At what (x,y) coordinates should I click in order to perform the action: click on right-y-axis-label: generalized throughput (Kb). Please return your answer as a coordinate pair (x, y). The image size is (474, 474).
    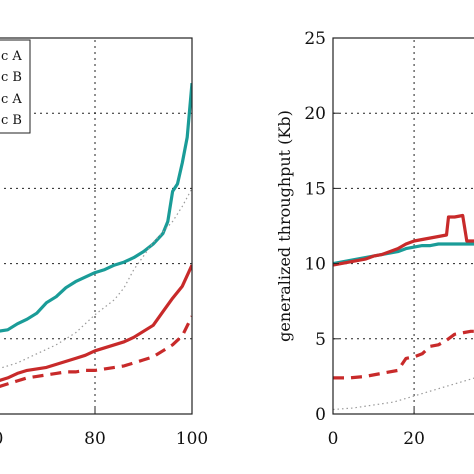
    Looking at the image, I should click on (284, 226).